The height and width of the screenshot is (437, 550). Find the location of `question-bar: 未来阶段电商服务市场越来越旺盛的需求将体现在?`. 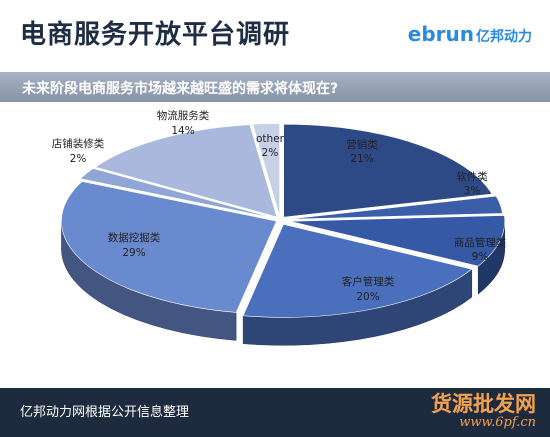

question-bar: 未来阶段电商服务市场越来越旺盛的需求将体现在? is located at coordinates (275, 87).